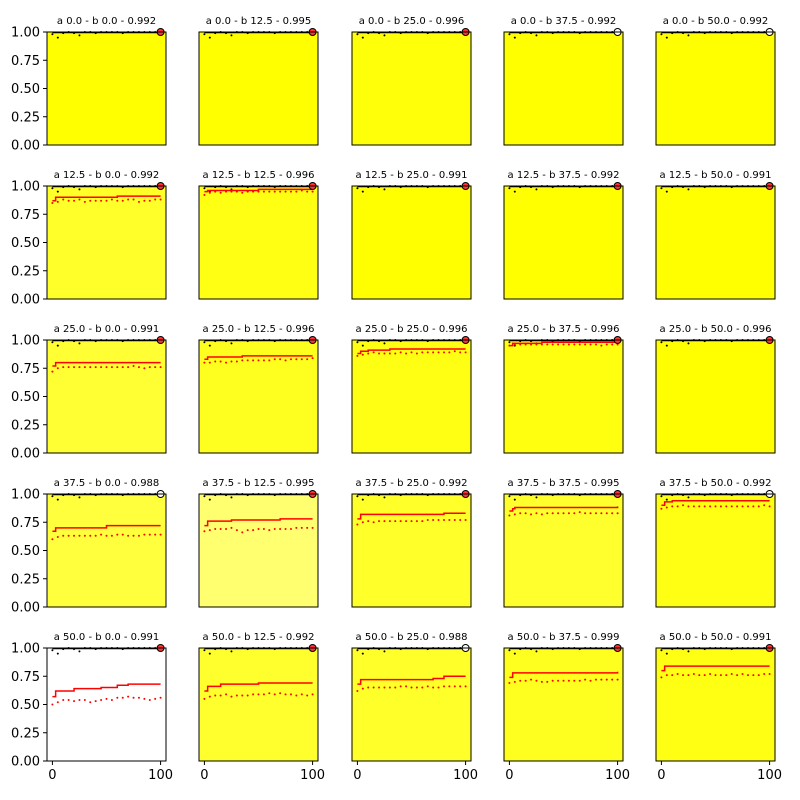 Image resolution: width=800 pixels, height=800 pixels. I want to click on panel-title: a 37.5 - b 25.0 - 0.992, so click(412, 483).